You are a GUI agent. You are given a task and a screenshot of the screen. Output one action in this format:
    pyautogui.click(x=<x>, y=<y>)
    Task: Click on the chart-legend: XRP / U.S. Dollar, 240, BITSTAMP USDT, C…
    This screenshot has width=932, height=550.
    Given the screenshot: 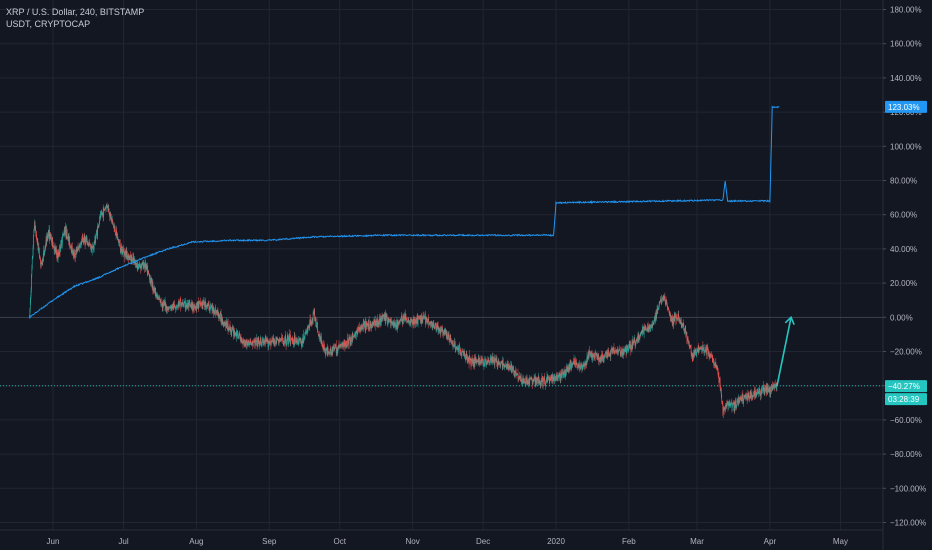 What is the action you would take?
    pyautogui.click(x=75, y=18)
    